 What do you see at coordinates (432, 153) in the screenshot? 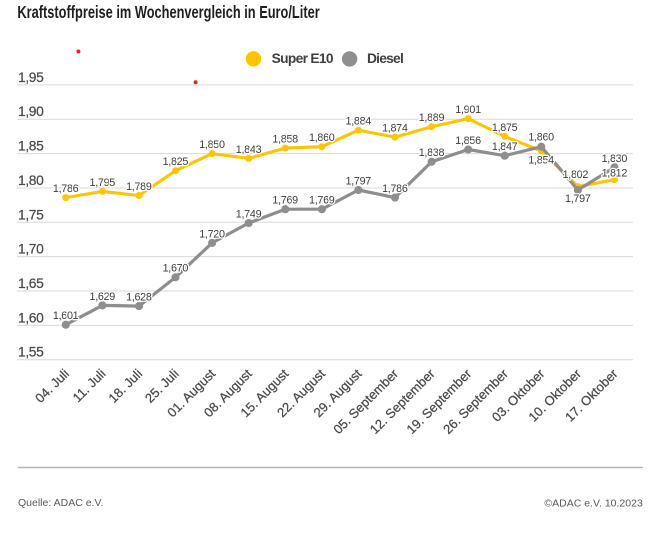
I see `svg-text: 1,838` at bounding box center [432, 153].